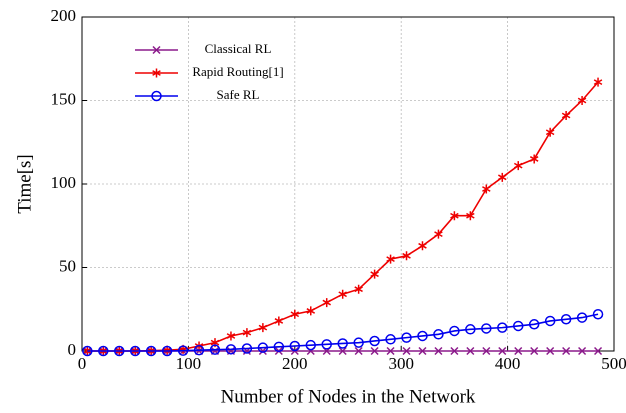 This screenshot has width=626, height=413. Describe the element at coordinates (508, 363) in the screenshot. I see `x-tick-label: 400` at that location.